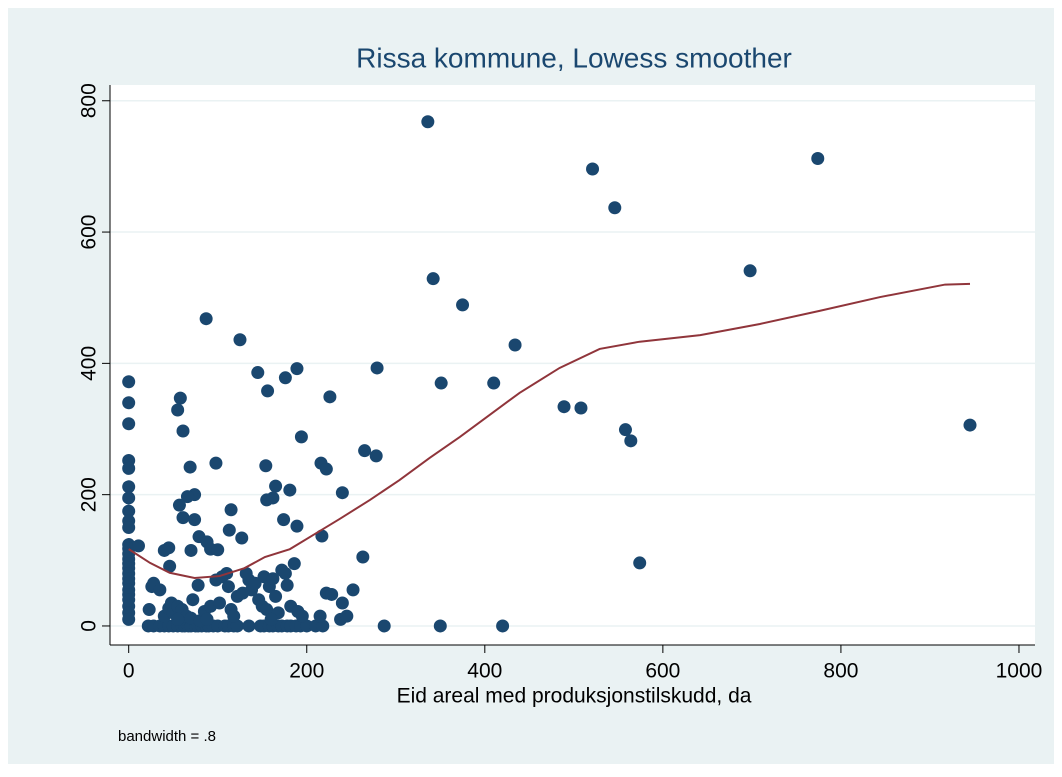 This screenshot has width=1062, height=777. What do you see at coordinates (129, 671) in the screenshot?
I see `x-tick-label: 0` at bounding box center [129, 671].